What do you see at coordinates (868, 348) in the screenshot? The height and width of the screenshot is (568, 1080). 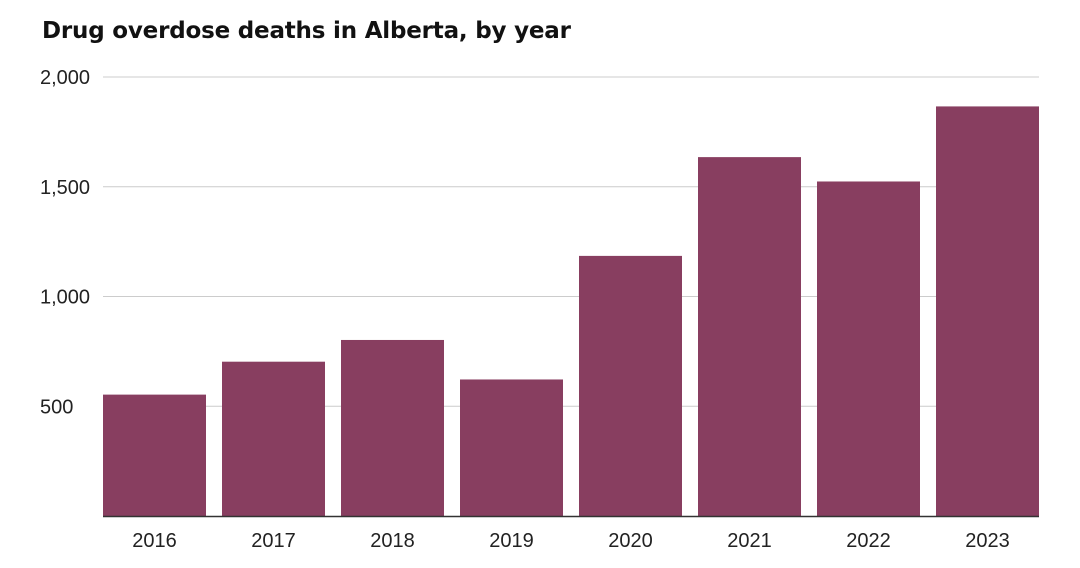 I see `bar-2022` at bounding box center [868, 348].